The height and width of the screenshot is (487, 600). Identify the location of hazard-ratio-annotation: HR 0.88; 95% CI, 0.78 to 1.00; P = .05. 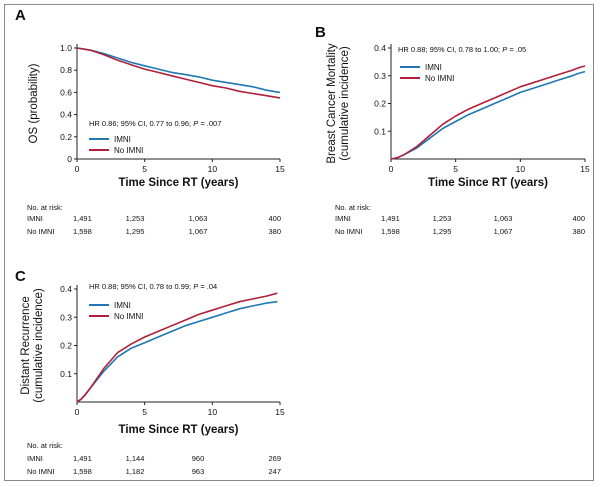
(462, 49).